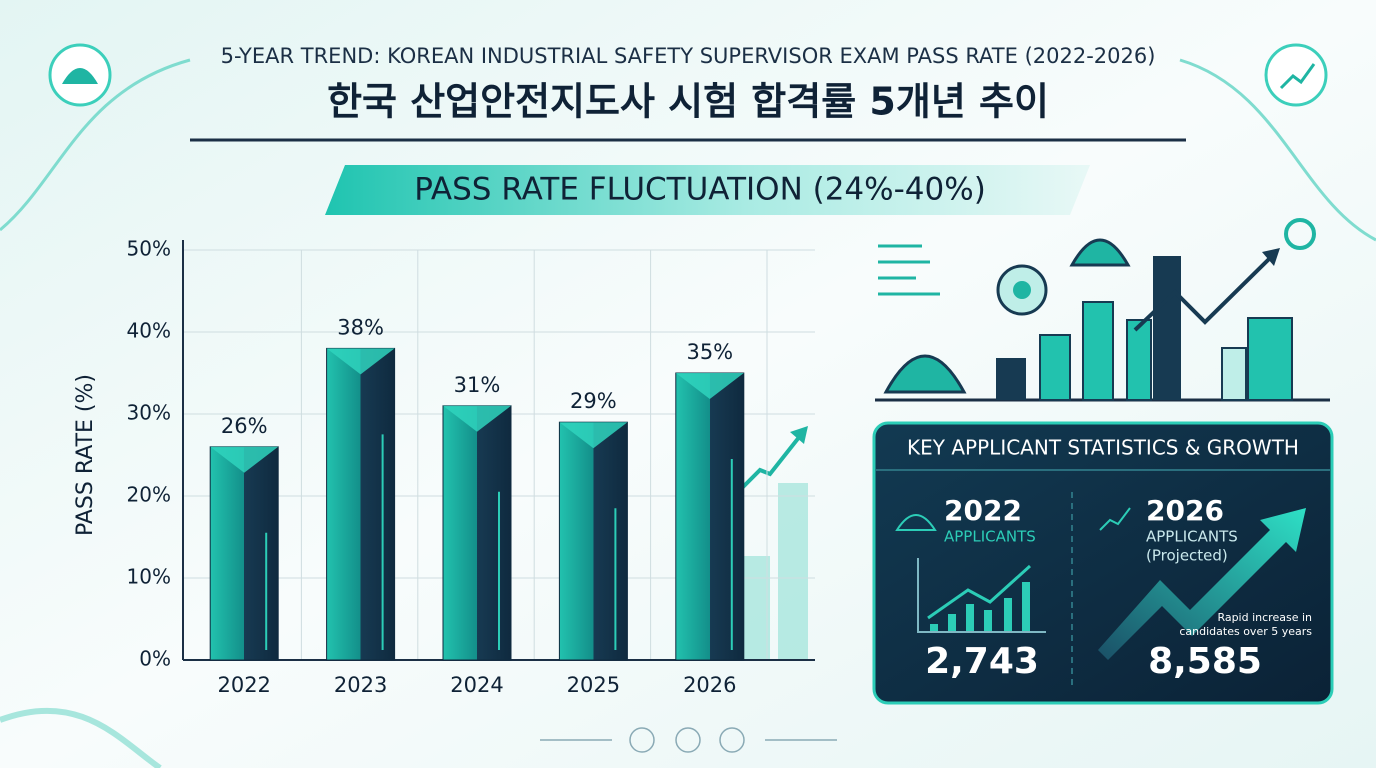  What do you see at coordinates (980, 607) in the screenshot?
I see `left-mini-bars` at bounding box center [980, 607].